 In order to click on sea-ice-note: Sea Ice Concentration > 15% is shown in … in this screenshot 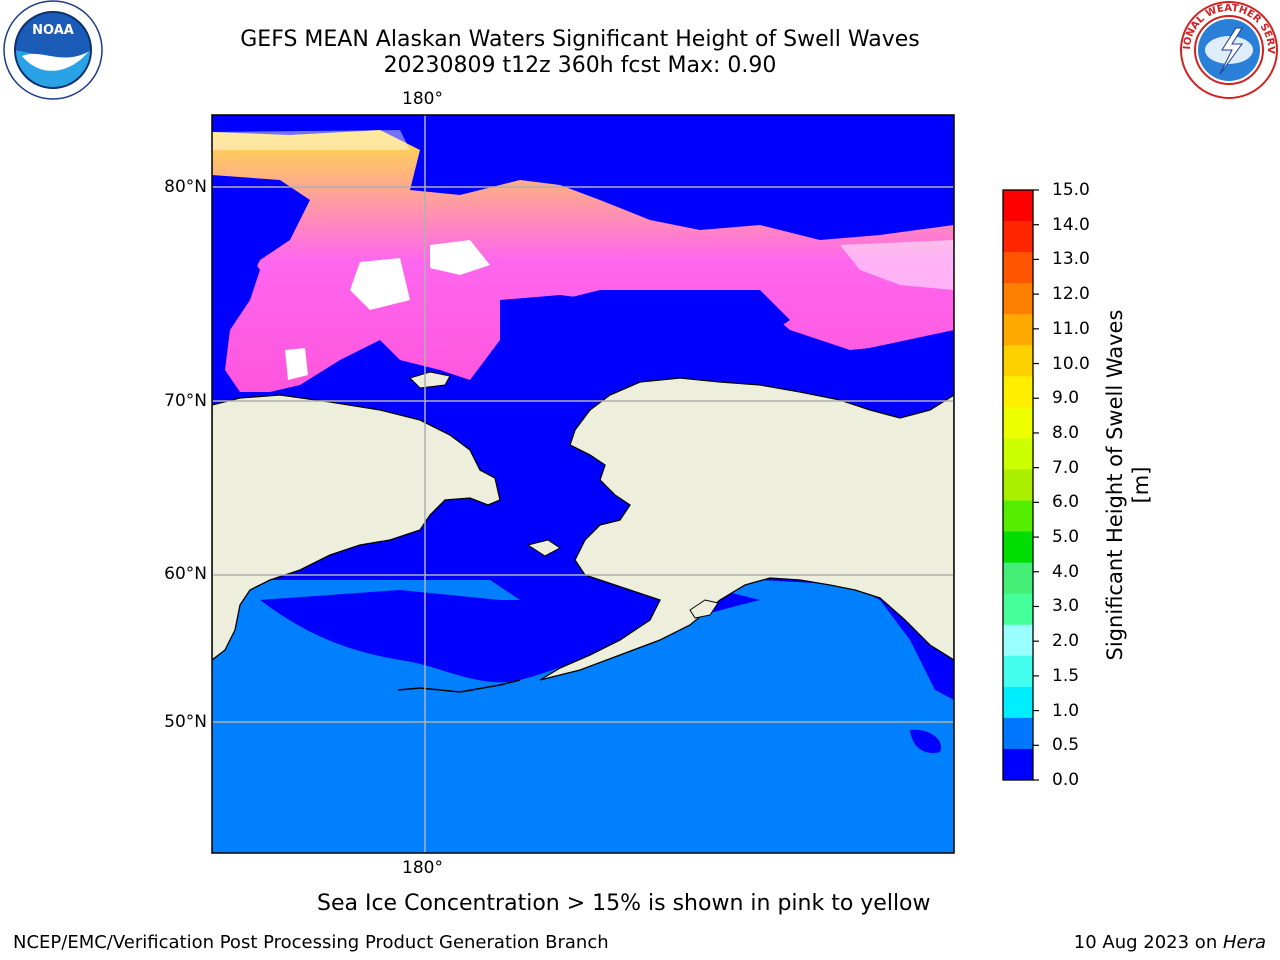, I will do `click(624, 903)`.